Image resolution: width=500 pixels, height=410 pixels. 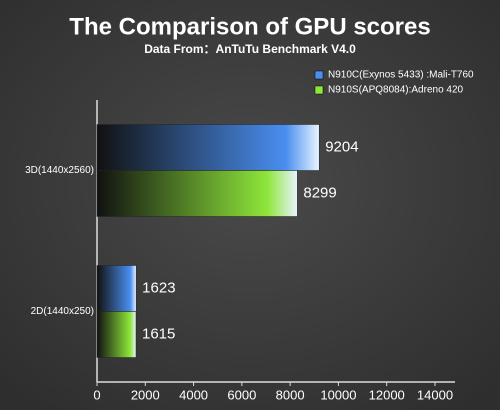 What do you see at coordinates (319, 192) in the screenshot?
I see `value-label: 8299` at bounding box center [319, 192].